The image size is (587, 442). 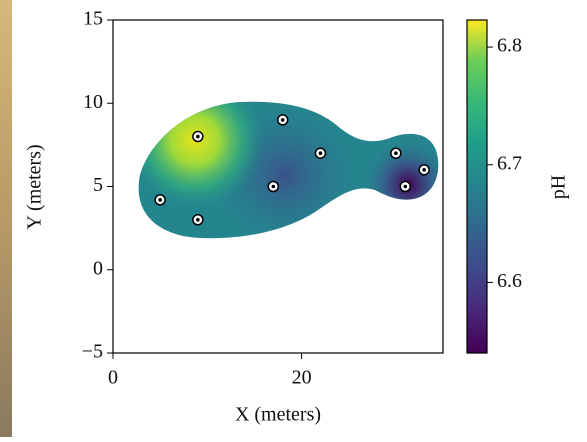 I want to click on y-tick-label: 15, so click(x=93, y=19).